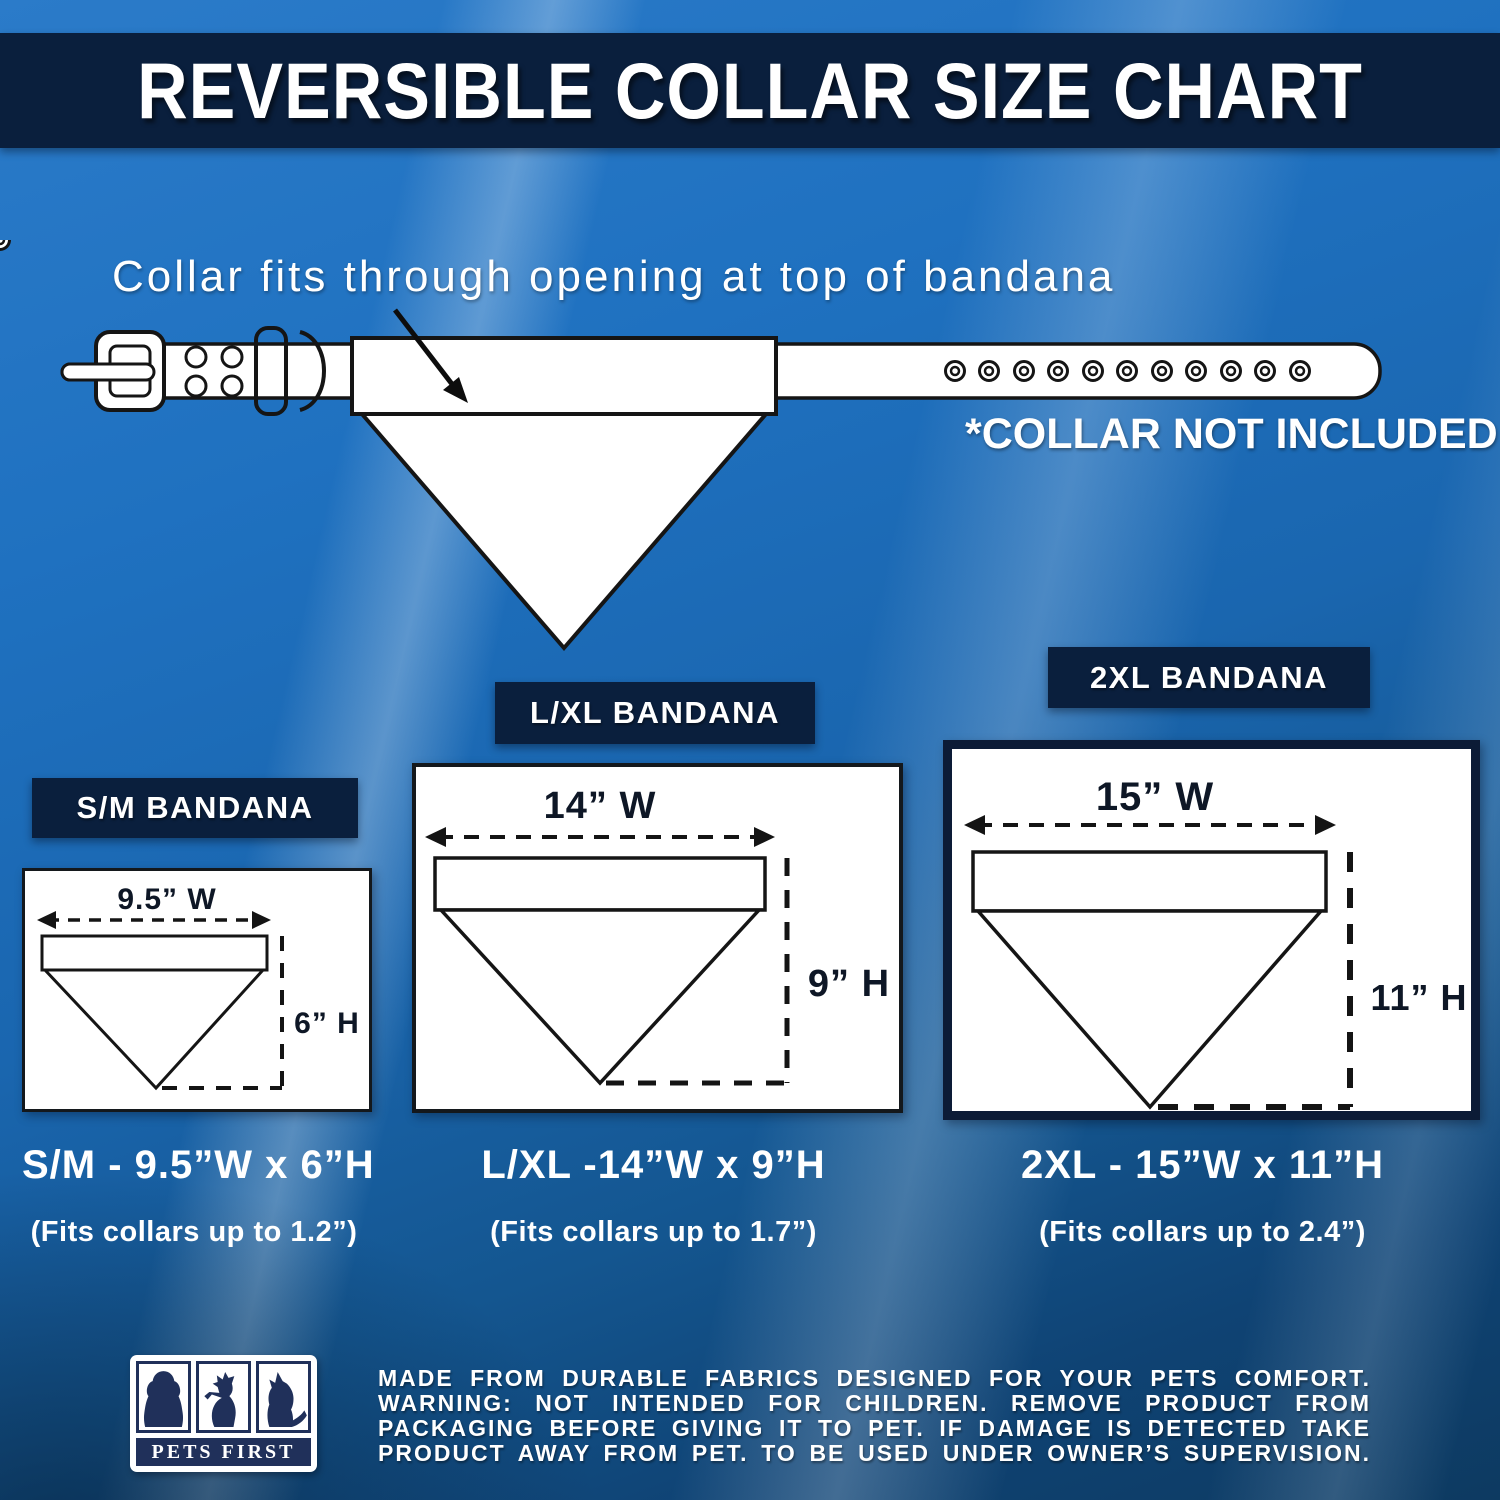 This screenshot has width=1500, height=1500. Describe the element at coordinates (600, 884) in the screenshot. I see `lxl-bandana-sleeve` at that location.